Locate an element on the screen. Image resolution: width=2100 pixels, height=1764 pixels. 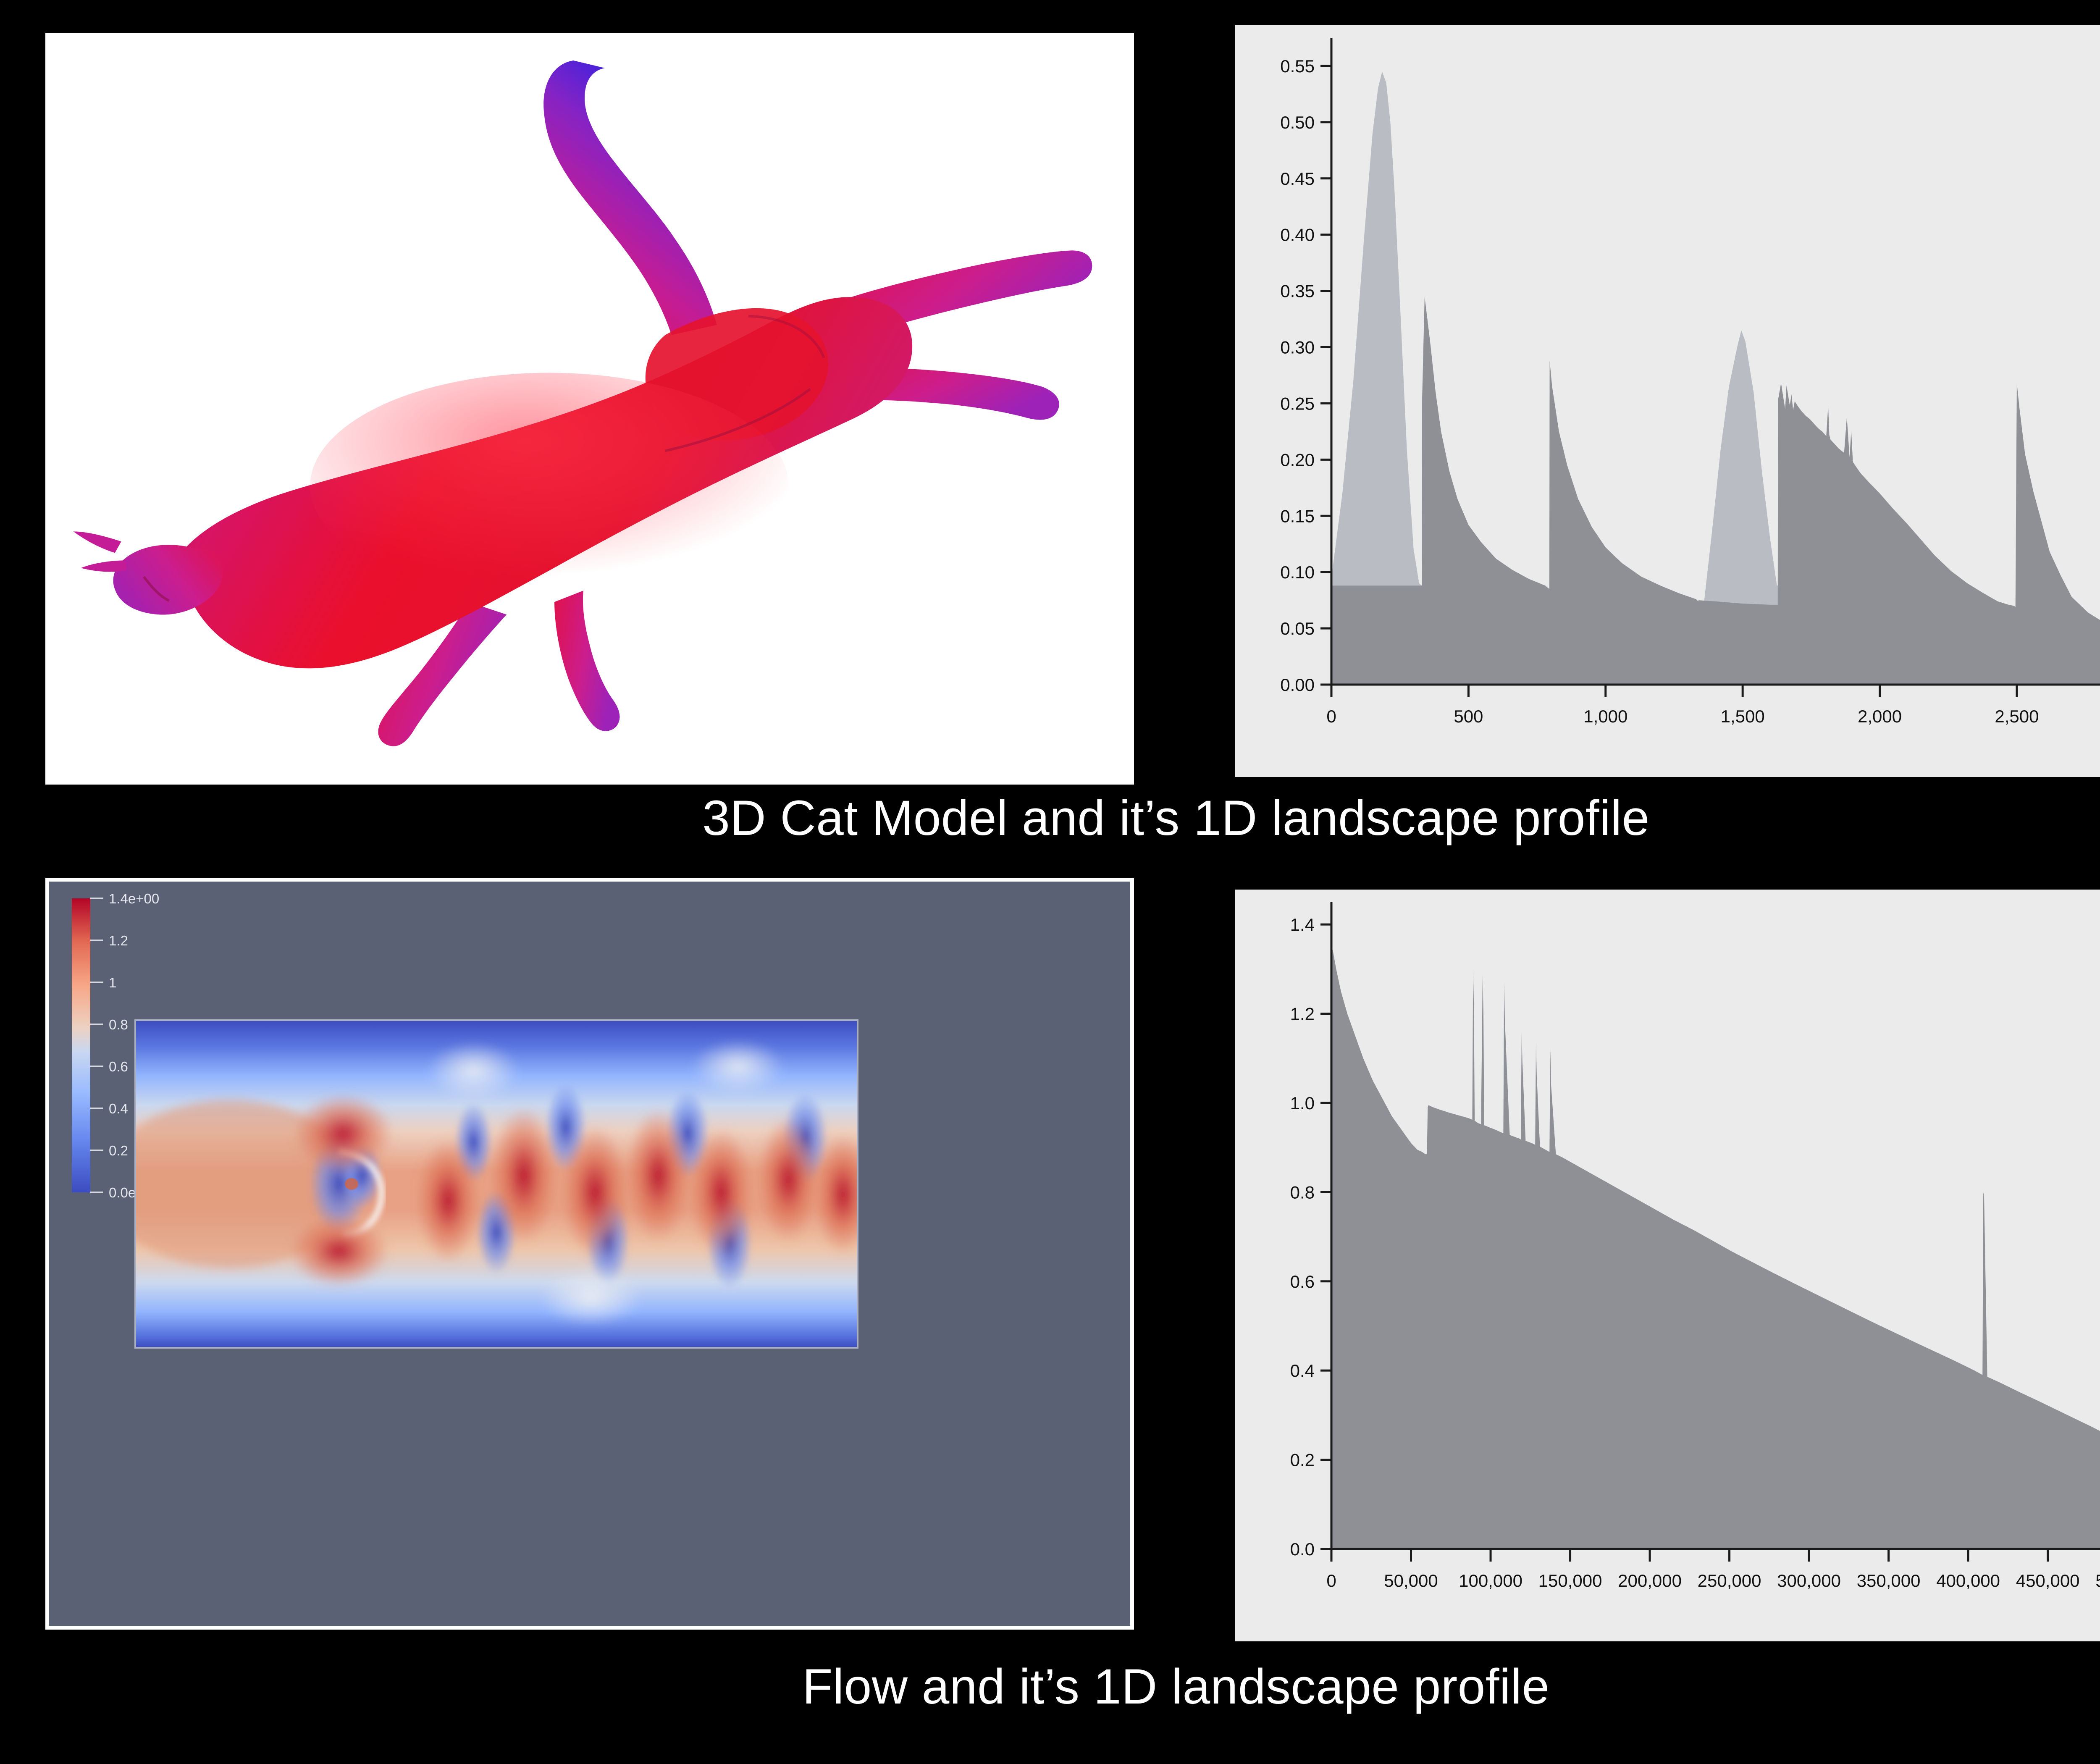
x-tick-label: 2,000 is located at coordinates (1880, 716).